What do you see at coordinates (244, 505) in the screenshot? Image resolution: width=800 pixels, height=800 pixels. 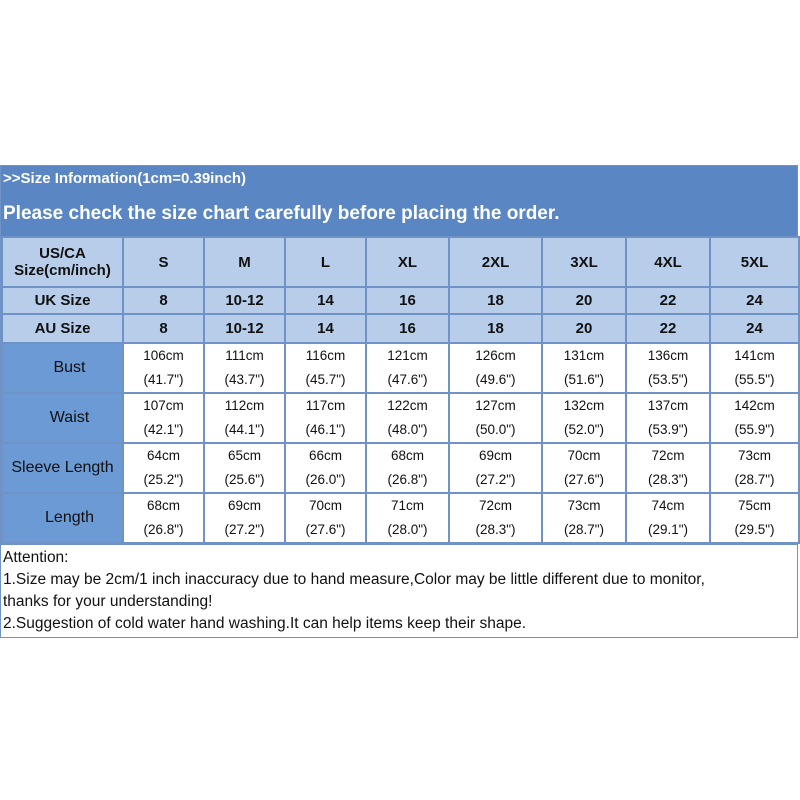 I see `length-cm-value: 69cm` at bounding box center [244, 505].